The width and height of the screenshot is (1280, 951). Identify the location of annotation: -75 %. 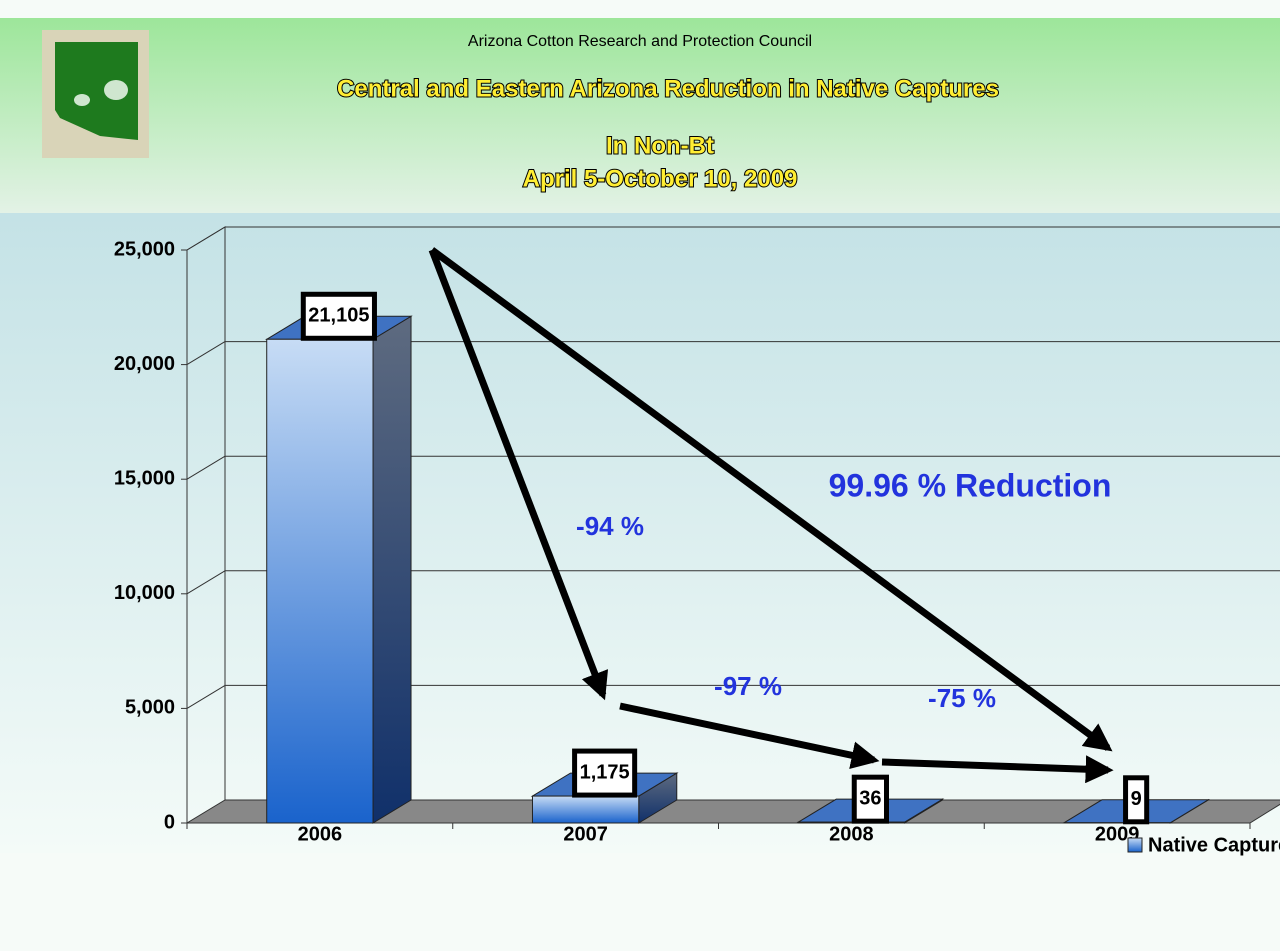
(962, 698).